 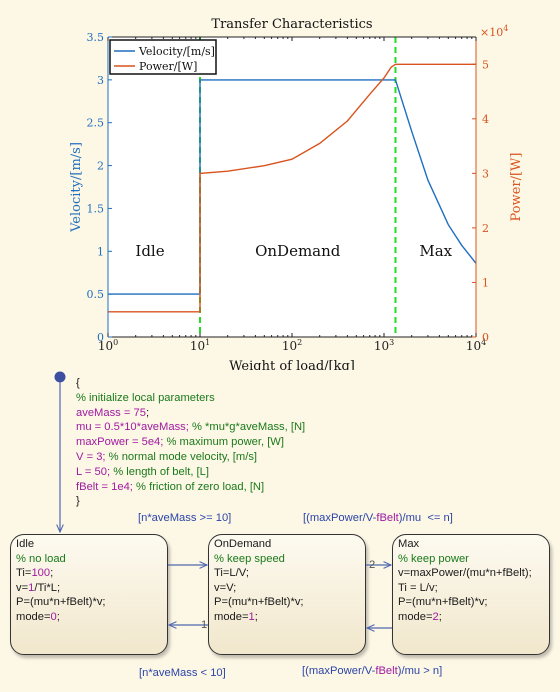 What do you see at coordinates (485, 282) in the screenshot?
I see `y-right-tick-label: 1` at bounding box center [485, 282].